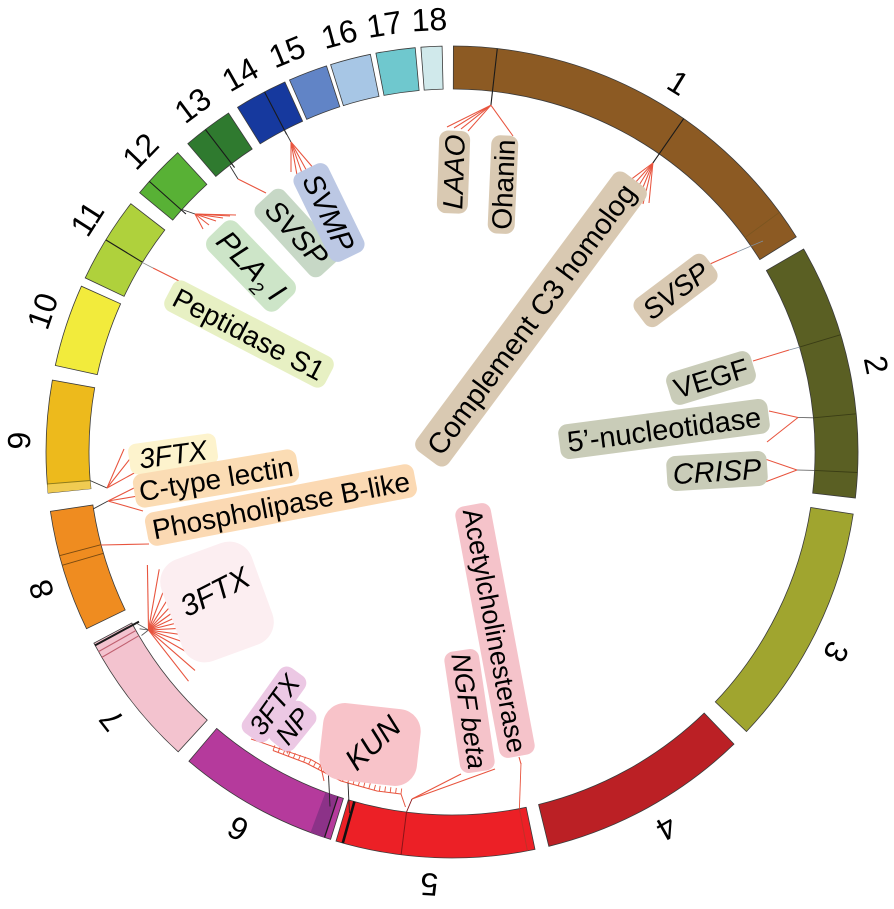 The width and height of the screenshot is (894, 909). What do you see at coordinates (429, 20) in the screenshot?
I see `svg-text: 18` at bounding box center [429, 20].